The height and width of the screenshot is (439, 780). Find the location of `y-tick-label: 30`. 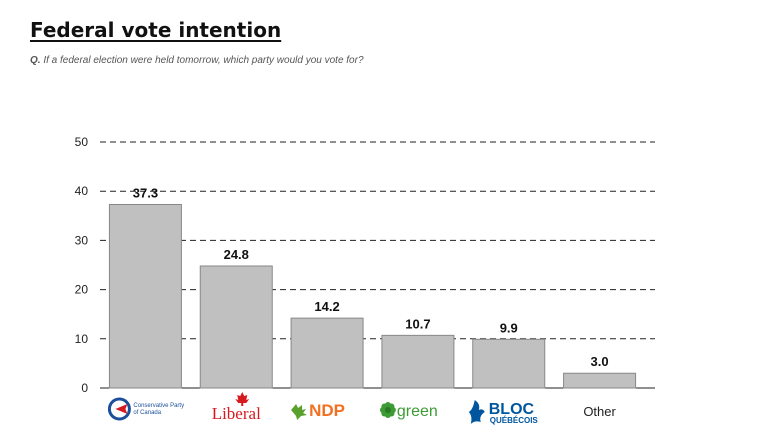

y-tick-label: 30 is located at coordinates (82, 240).